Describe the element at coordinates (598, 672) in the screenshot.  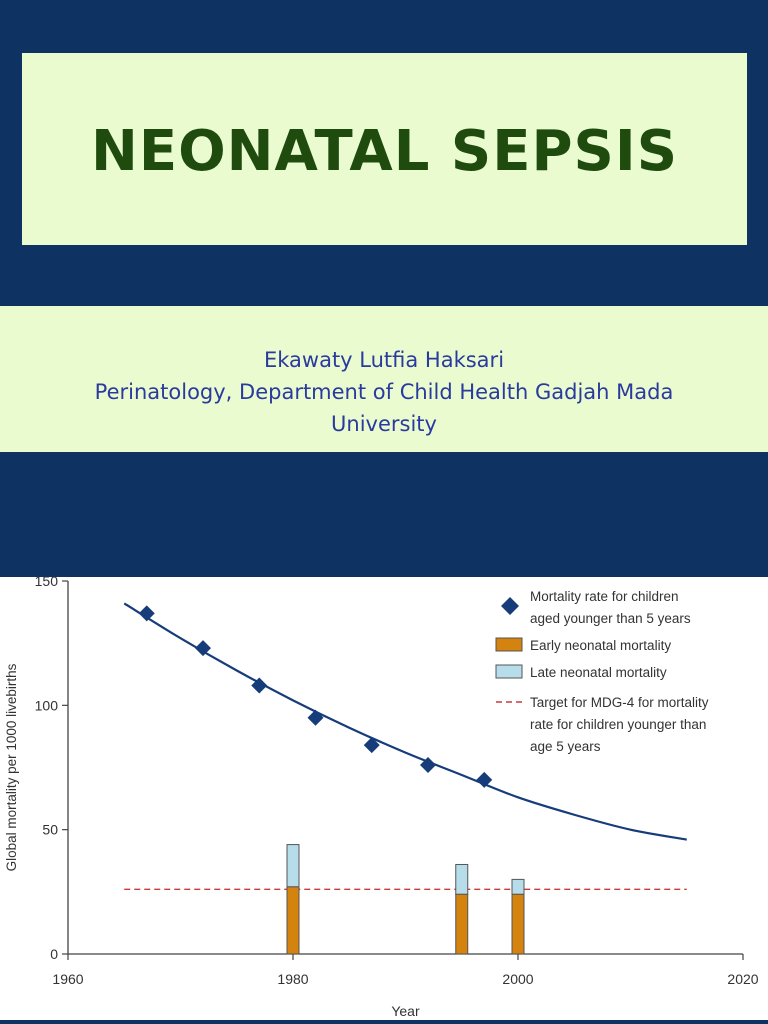
I see `legend-label: Late neonatal mortality` at that location.